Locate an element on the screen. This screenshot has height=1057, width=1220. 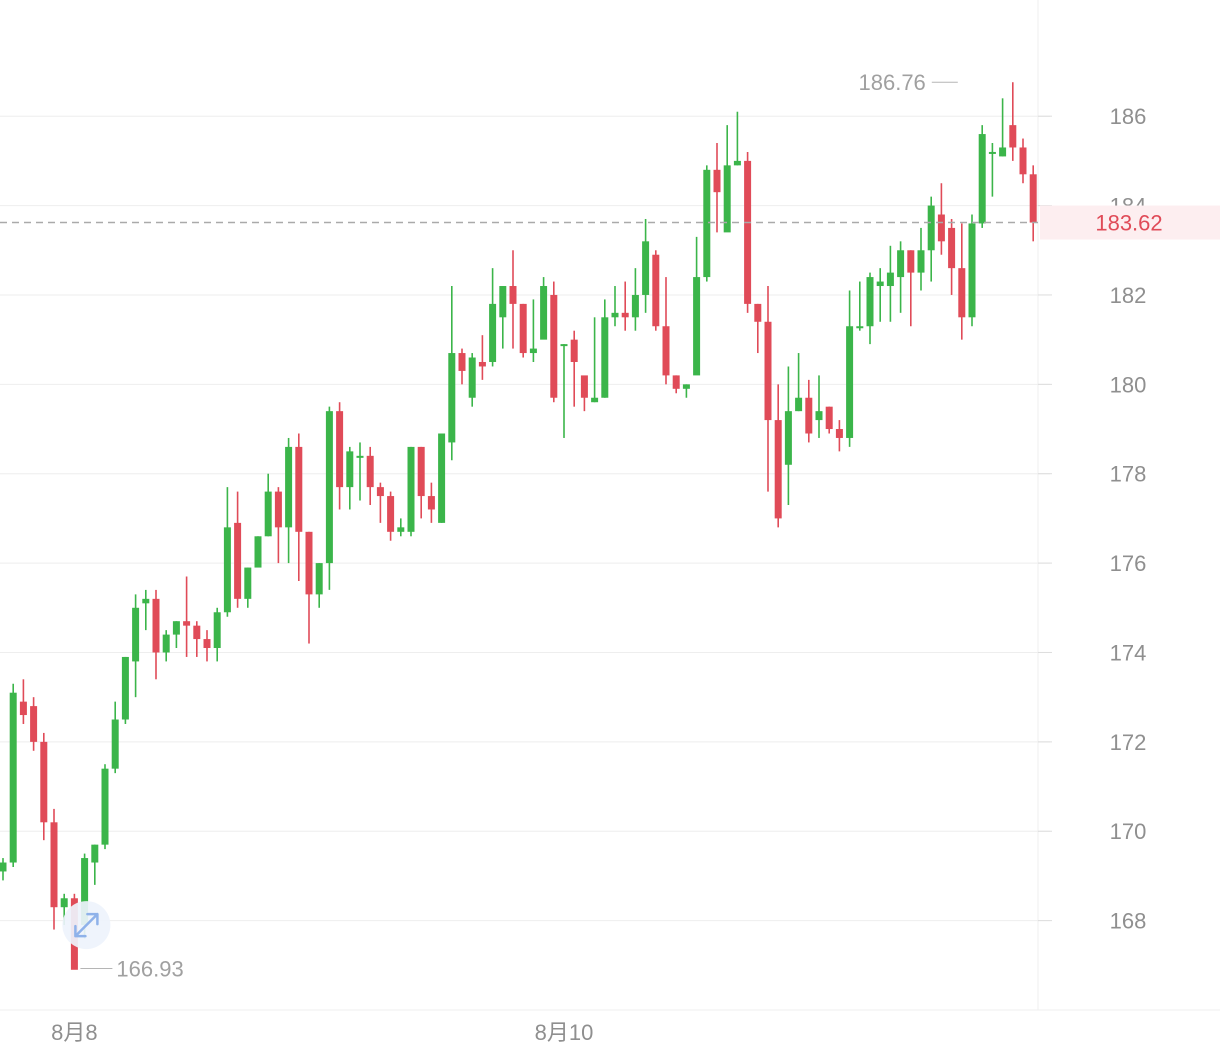
x-tick-label-1: 8月10 is located at coordinates (564, 1032).